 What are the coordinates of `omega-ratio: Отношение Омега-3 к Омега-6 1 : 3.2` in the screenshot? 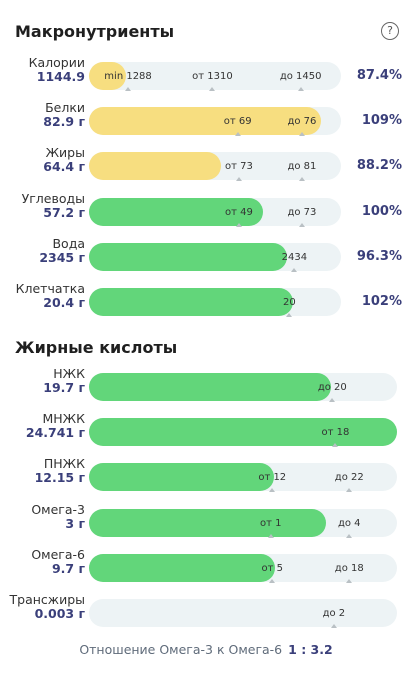 It's located at (206, 649).